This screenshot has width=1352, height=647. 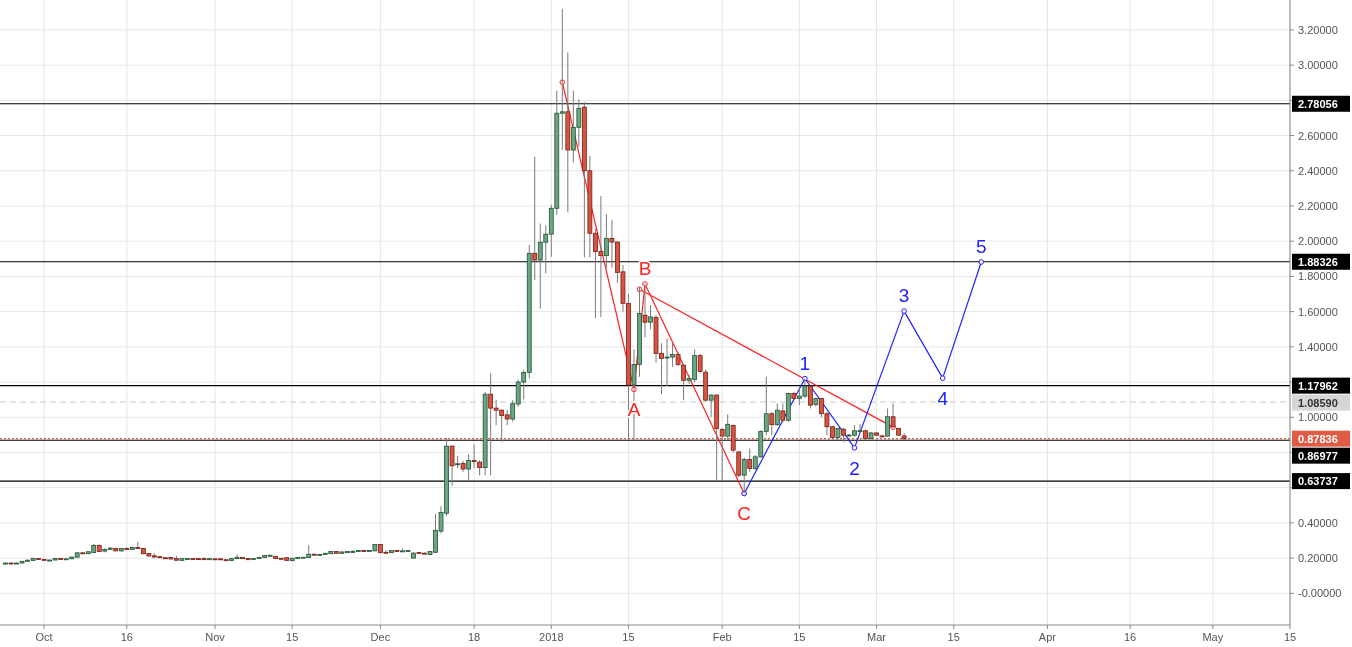 What do you see at coordinates (744, 514) in the screenshot?
I see `annotation: C` at bounding box center [744, 514].